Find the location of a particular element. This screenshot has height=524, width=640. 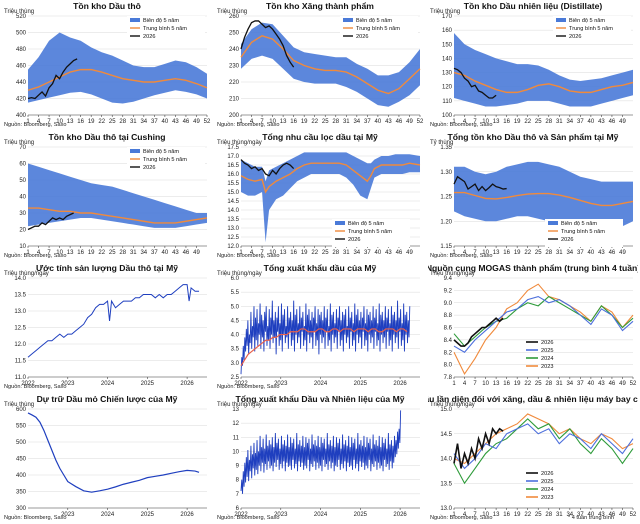

y-tick-label: 15.5 is located at coordinates (233, 184).